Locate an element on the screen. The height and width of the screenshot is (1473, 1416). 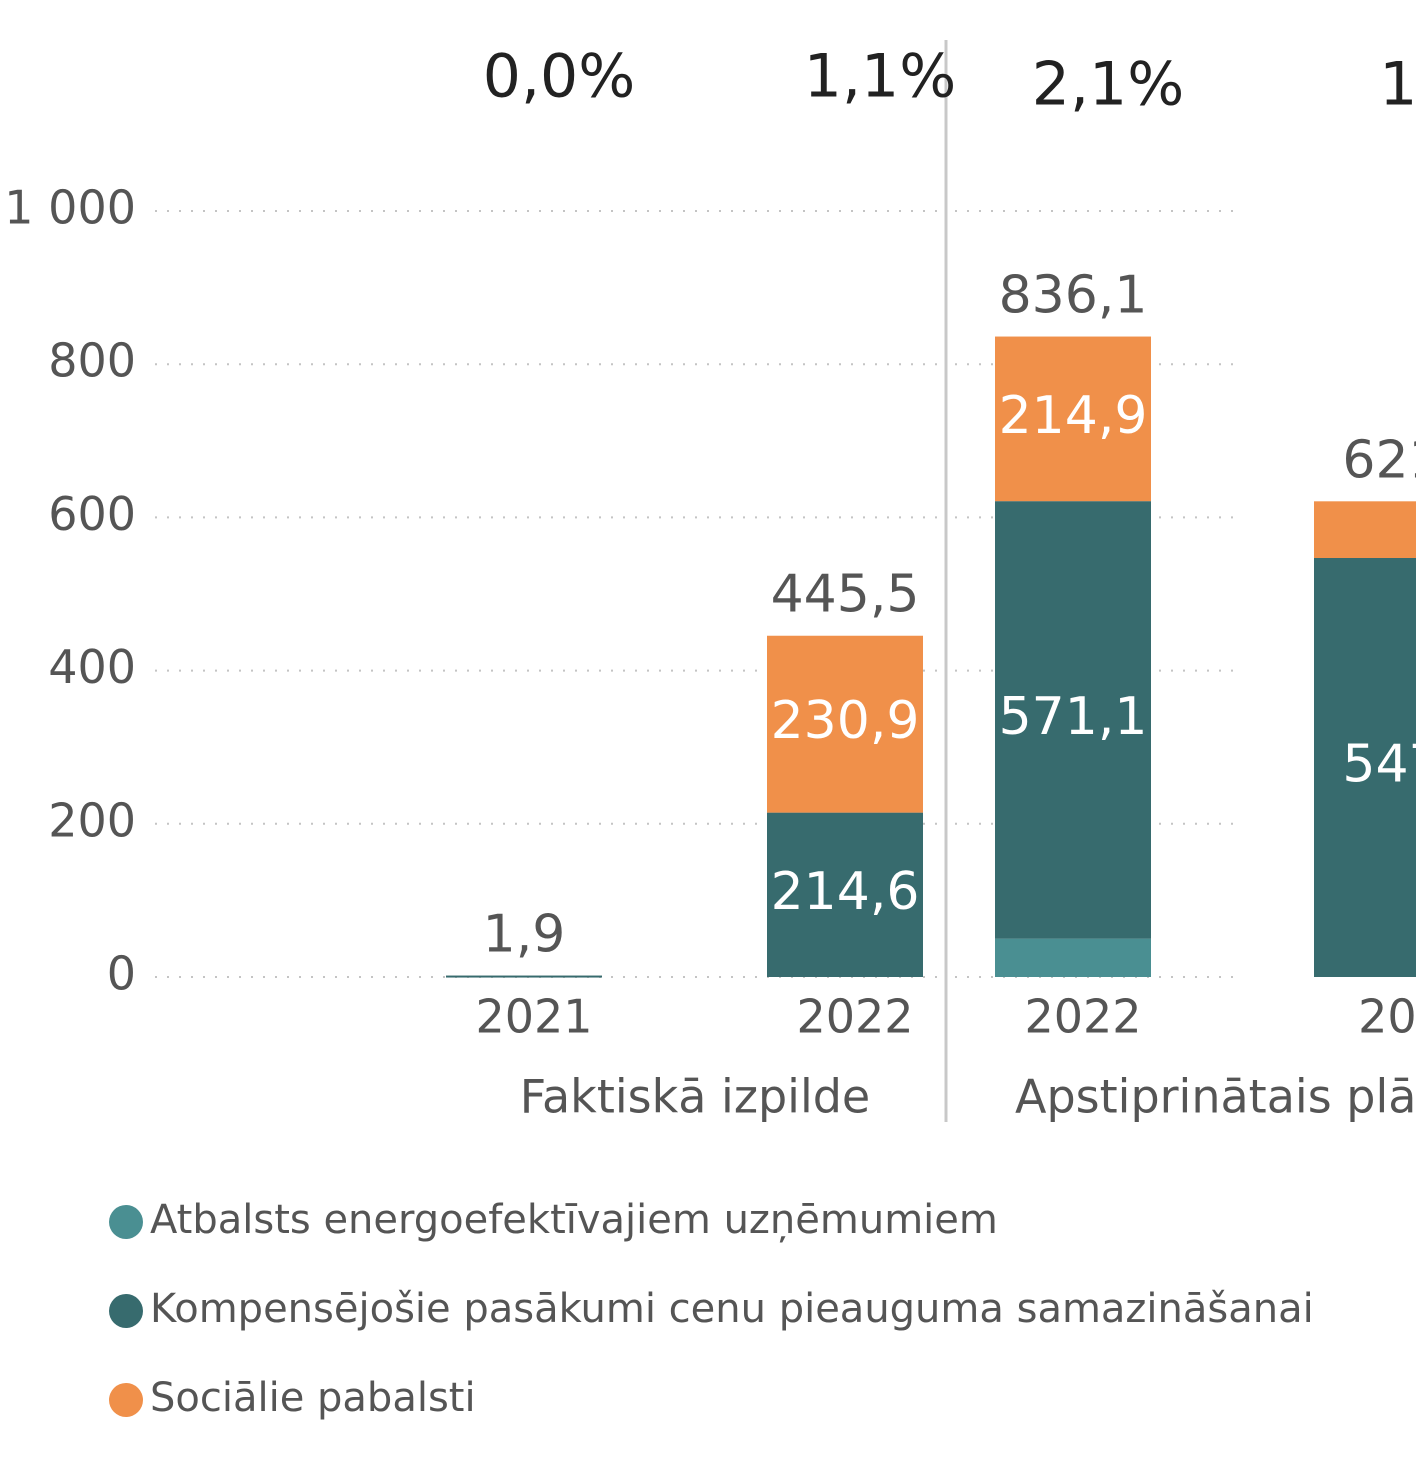
y-tick-label: 200 is located at coordinates (92, 820).